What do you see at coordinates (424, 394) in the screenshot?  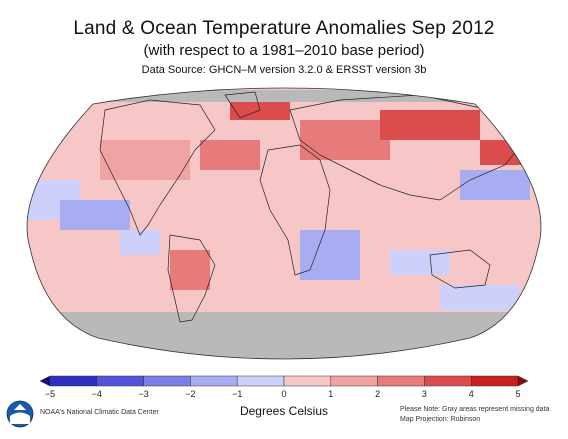 I see `legend-tick-label: 3` at bounding box center [424, 394].